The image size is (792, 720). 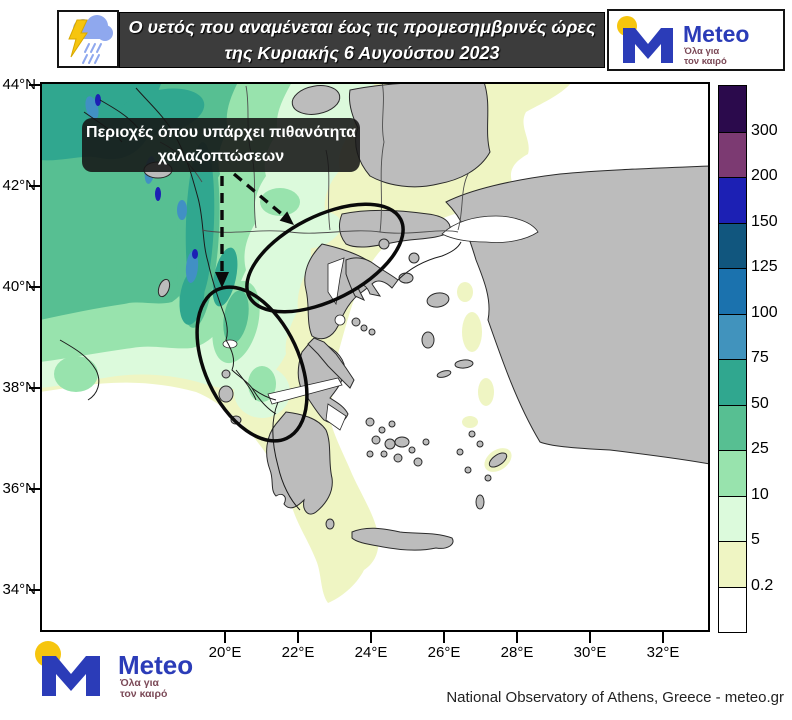 What do you see at coordinates (371, 652) in the screenshot?
I see `lon-tick-label: 24°E` at bounding box center [371, 652].